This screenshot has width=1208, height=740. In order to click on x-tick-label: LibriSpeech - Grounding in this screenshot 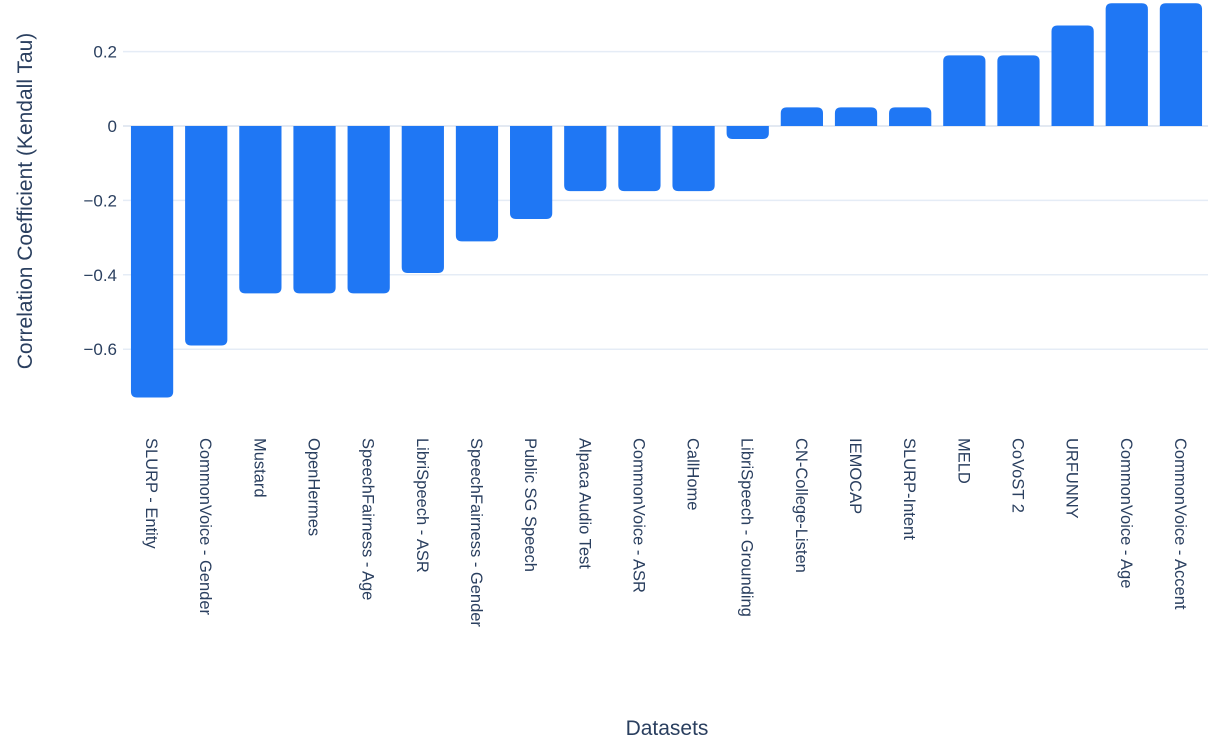, I will do `click(747, 527)`.